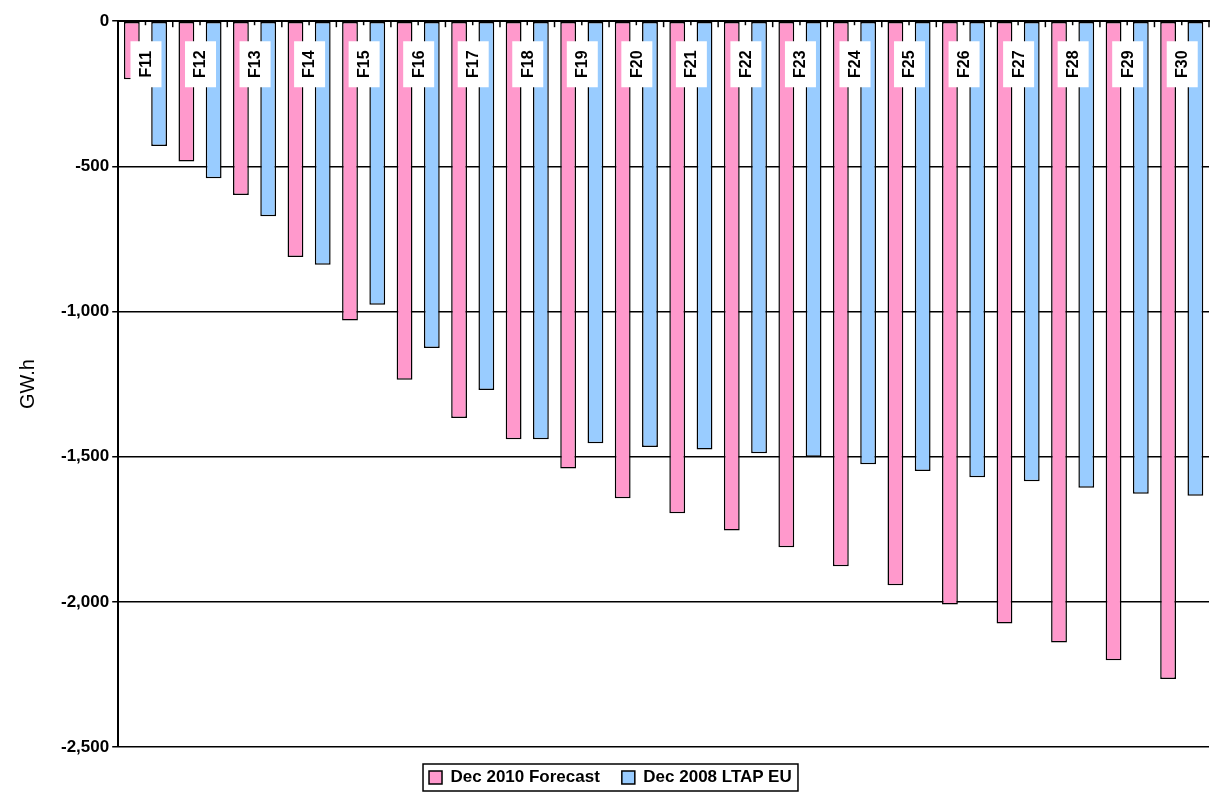  What do you see at coordinates (582, 64) in the screenshot?
I see `x-tick-label: F19` at bounding box center [582, 64].